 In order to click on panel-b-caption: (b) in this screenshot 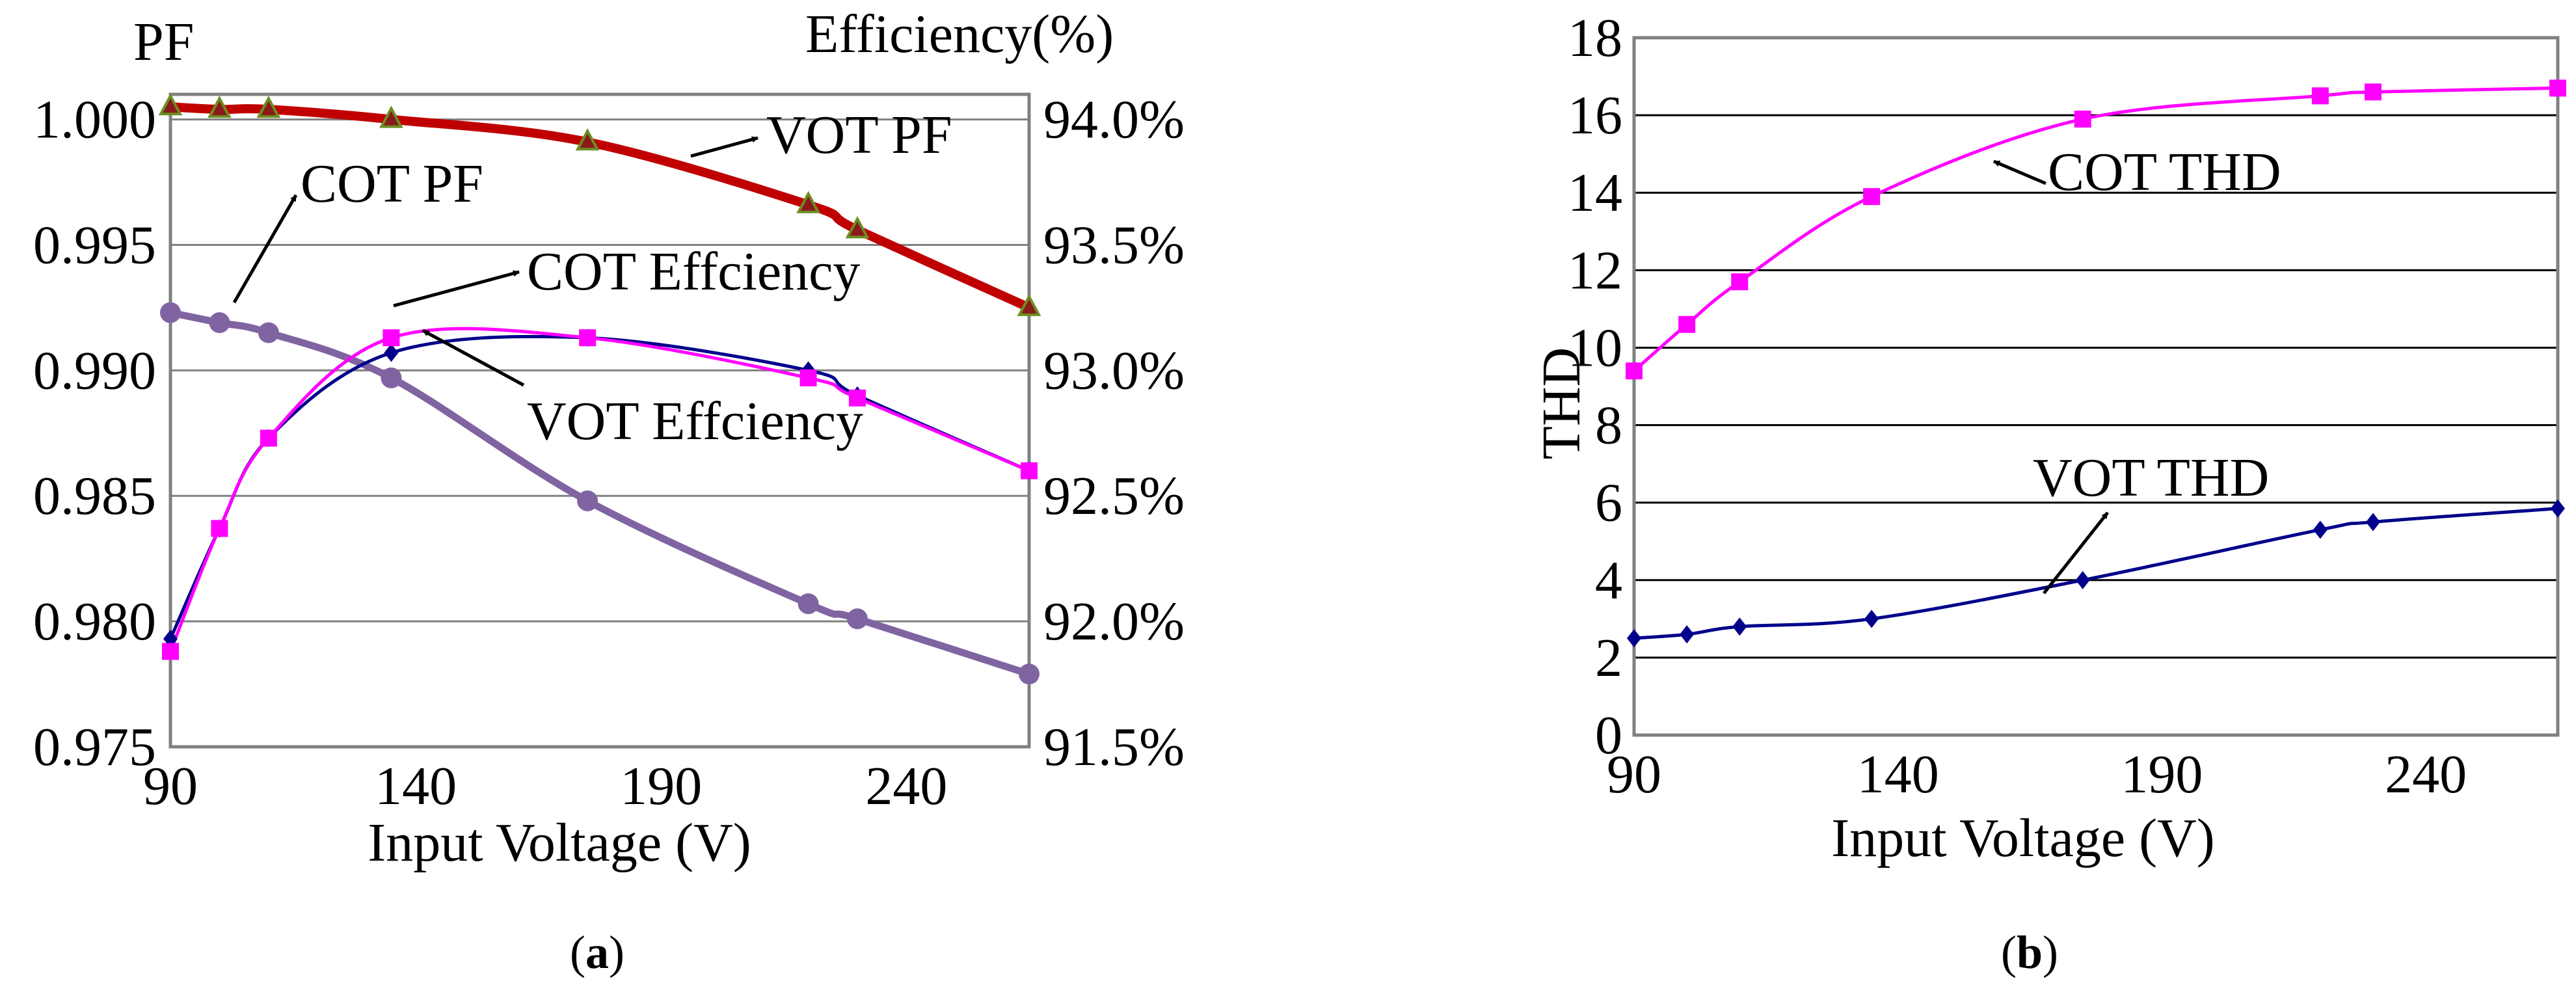, I will do `click(2030, 952)`.